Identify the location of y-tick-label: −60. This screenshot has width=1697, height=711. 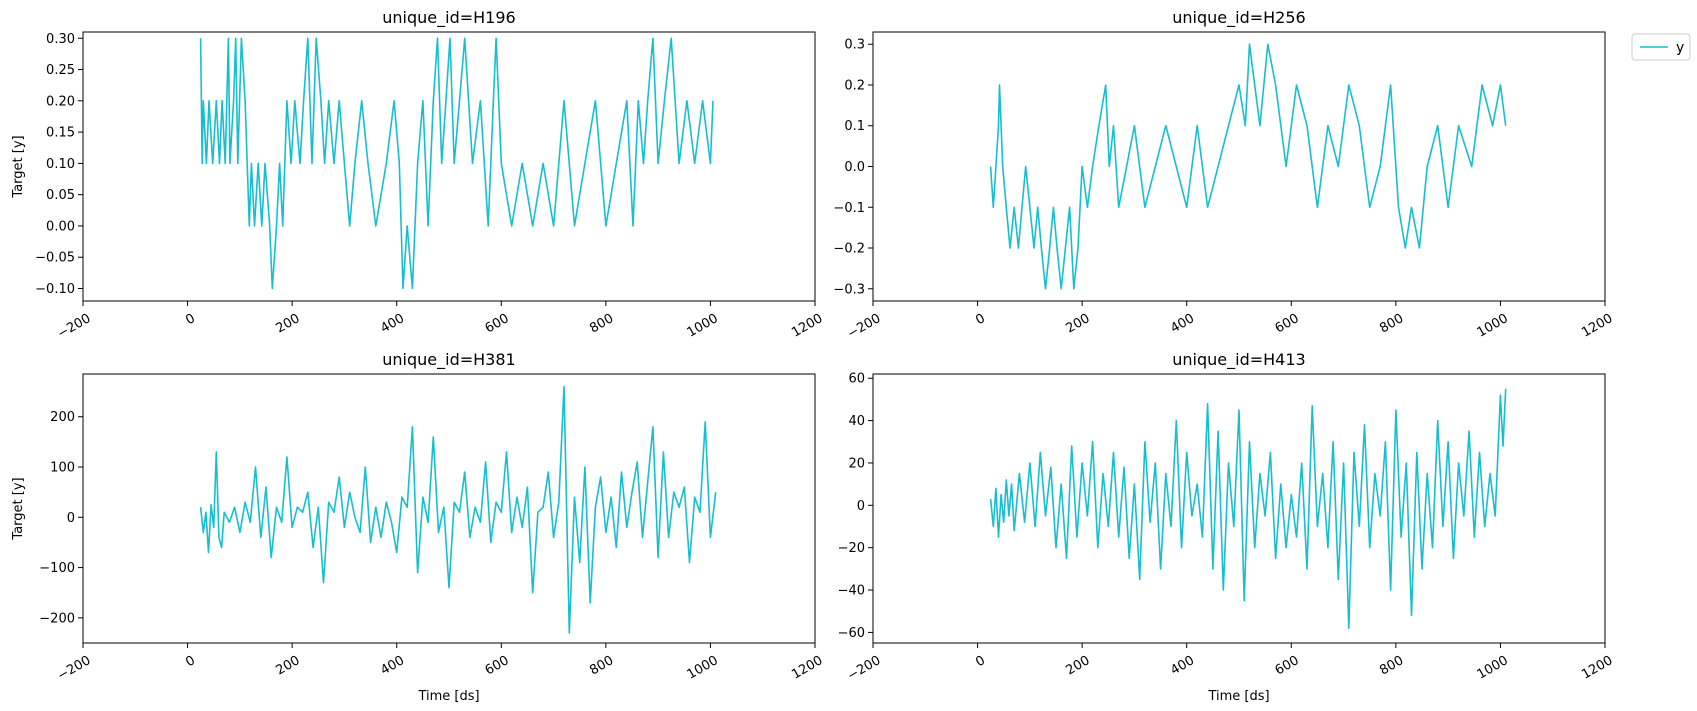
(851, 633).